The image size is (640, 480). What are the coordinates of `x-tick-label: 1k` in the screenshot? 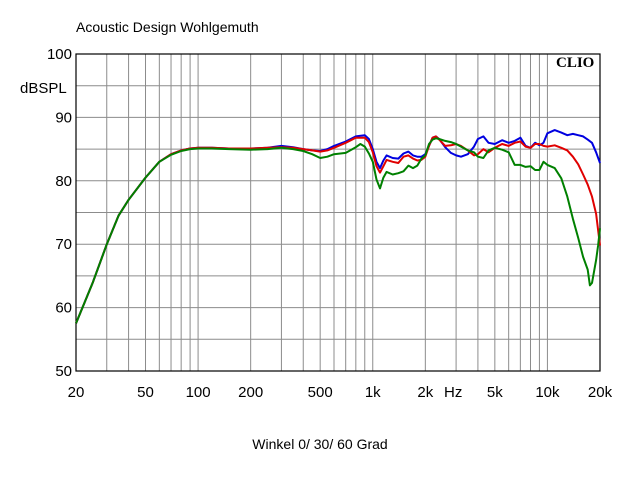 It's located at (373, 392).